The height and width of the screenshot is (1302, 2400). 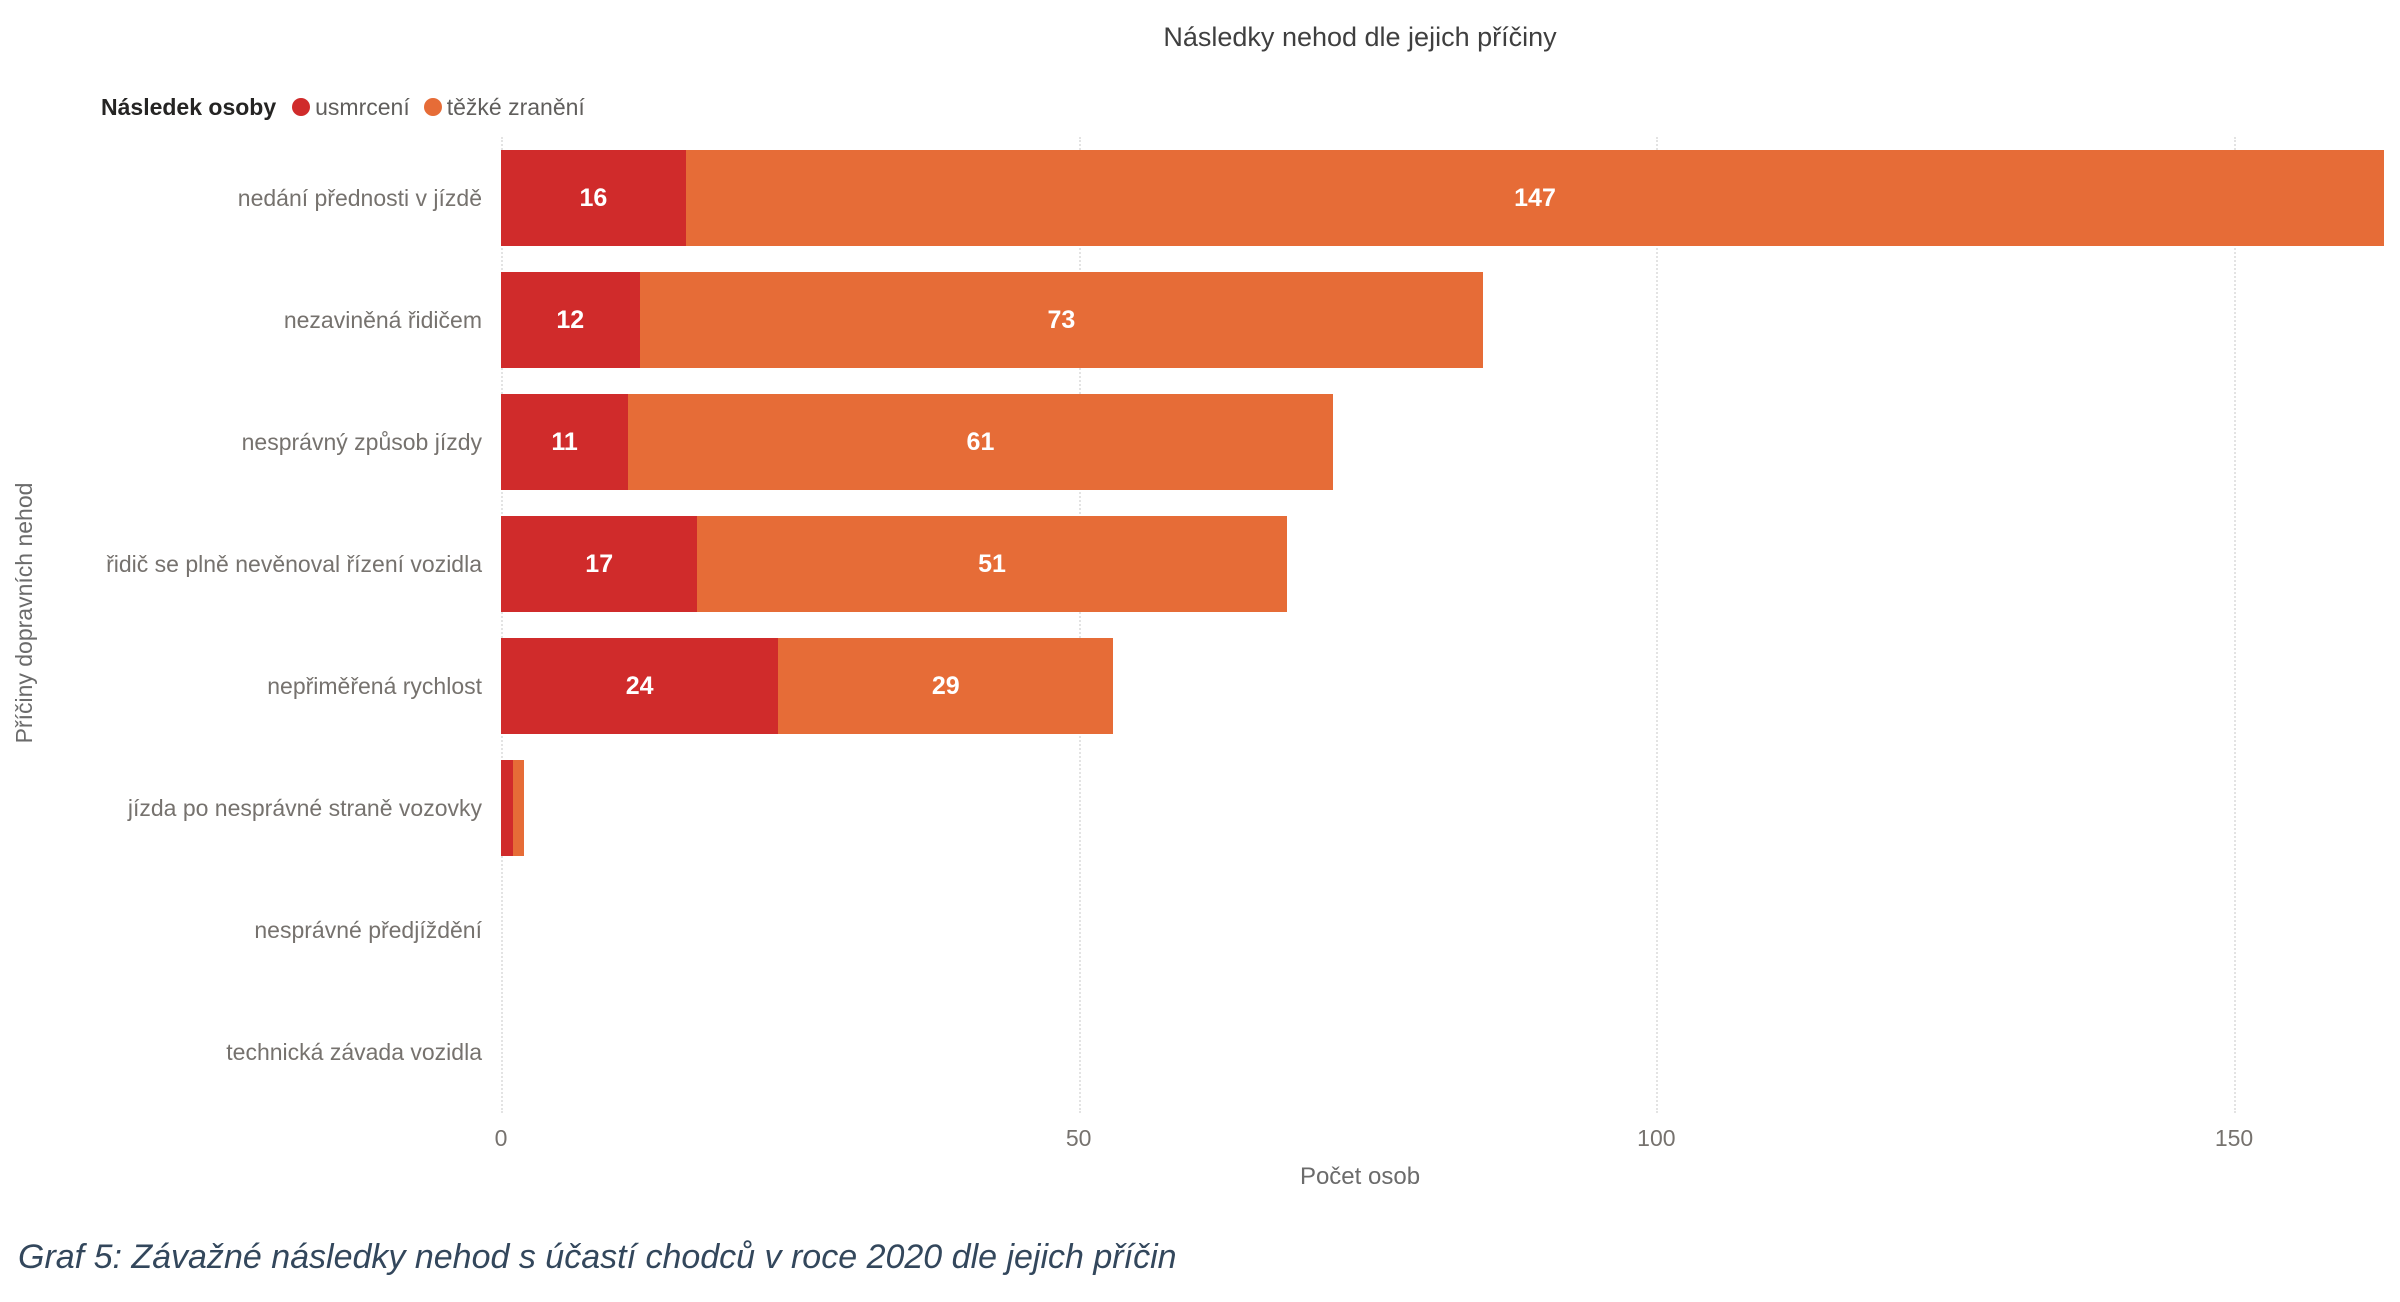 I want to click on bar-value-label: 73, so click(x=1061, y=319).